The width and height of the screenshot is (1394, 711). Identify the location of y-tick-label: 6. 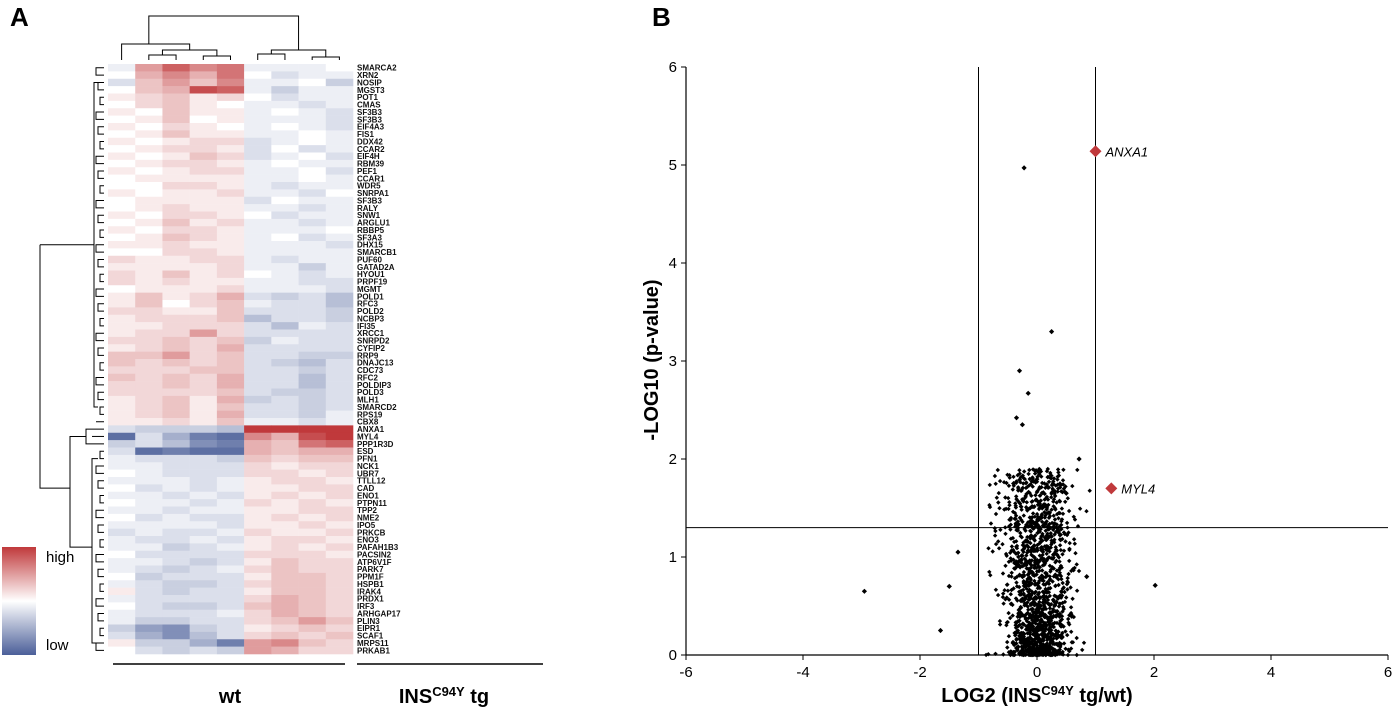
(673, 67).